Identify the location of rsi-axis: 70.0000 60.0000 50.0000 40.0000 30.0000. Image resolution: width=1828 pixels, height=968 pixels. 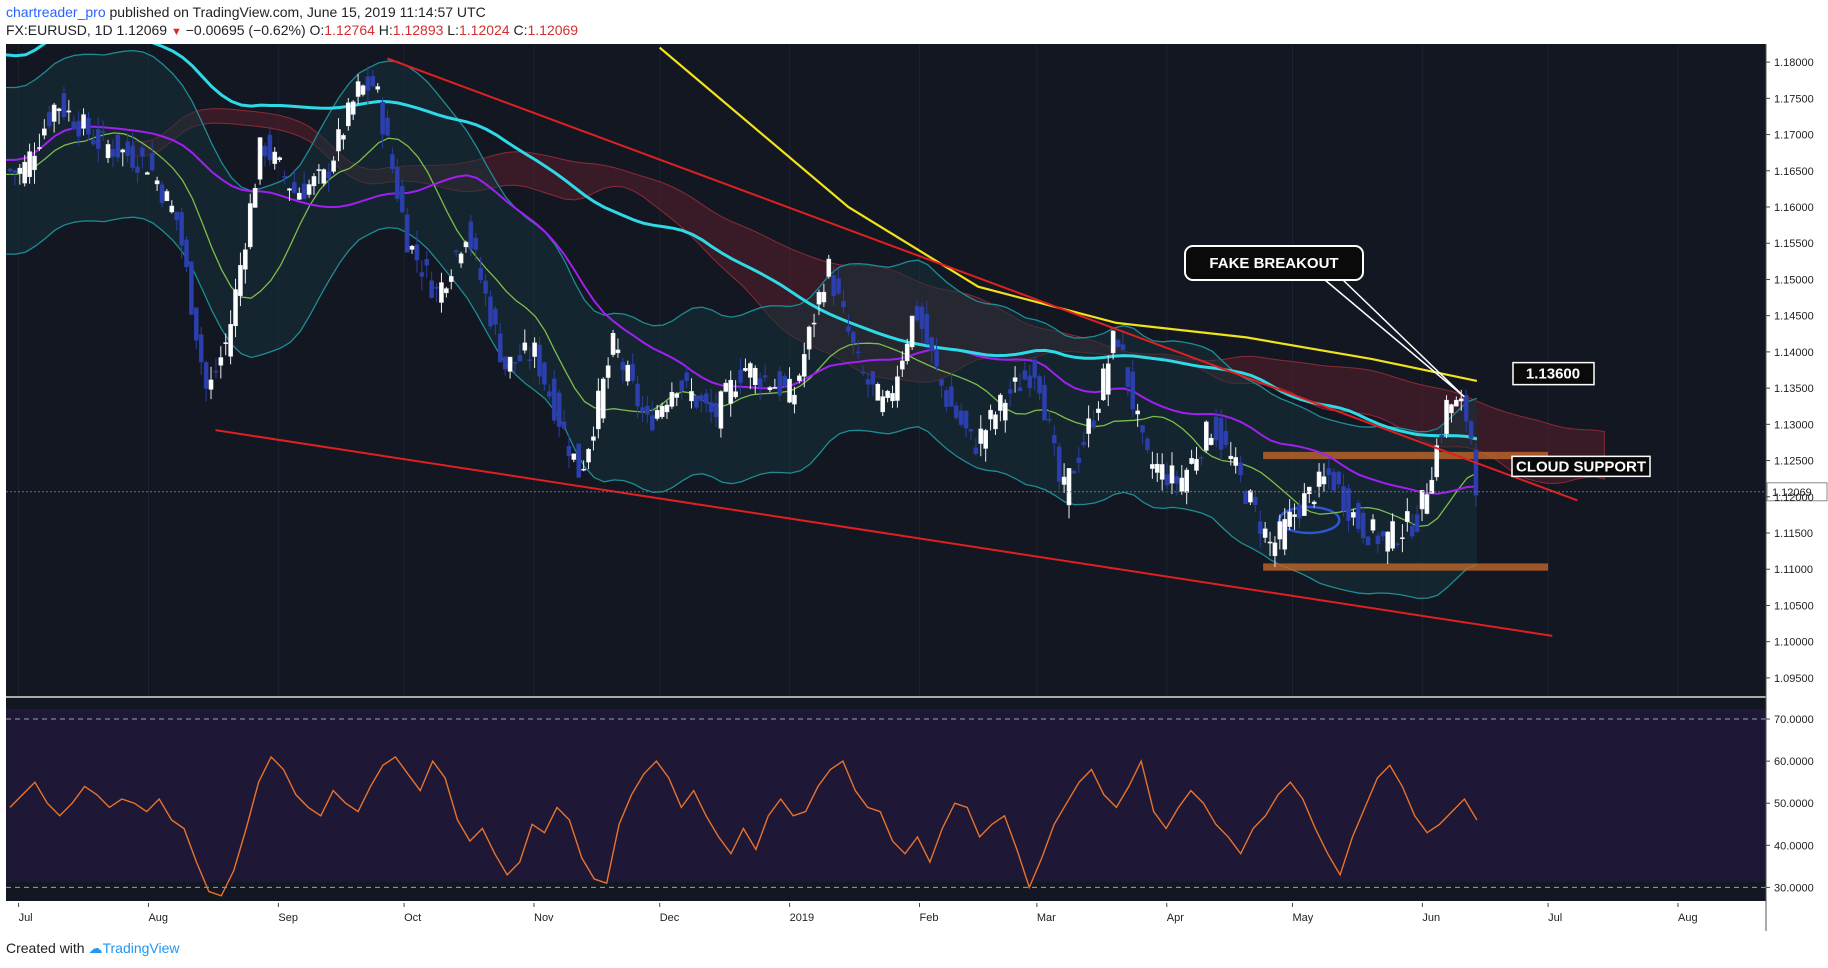
(1790, 804).